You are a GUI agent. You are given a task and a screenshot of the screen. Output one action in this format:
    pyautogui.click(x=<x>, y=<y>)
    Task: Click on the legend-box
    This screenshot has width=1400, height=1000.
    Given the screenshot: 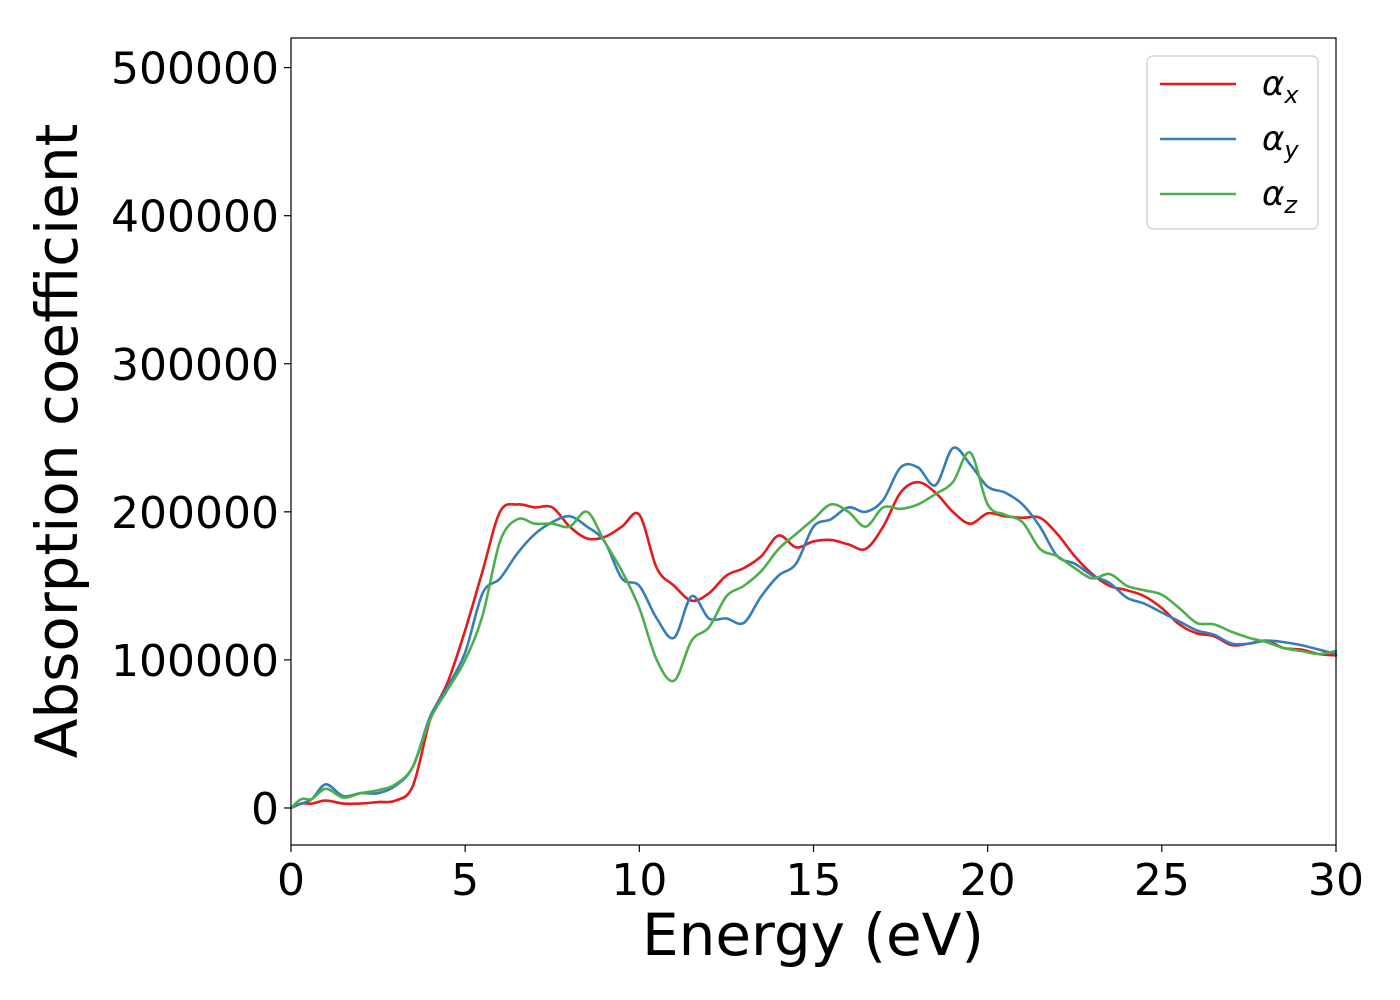 What is the action you would take?
    pyautogui.click(x=1232, y=142)
    